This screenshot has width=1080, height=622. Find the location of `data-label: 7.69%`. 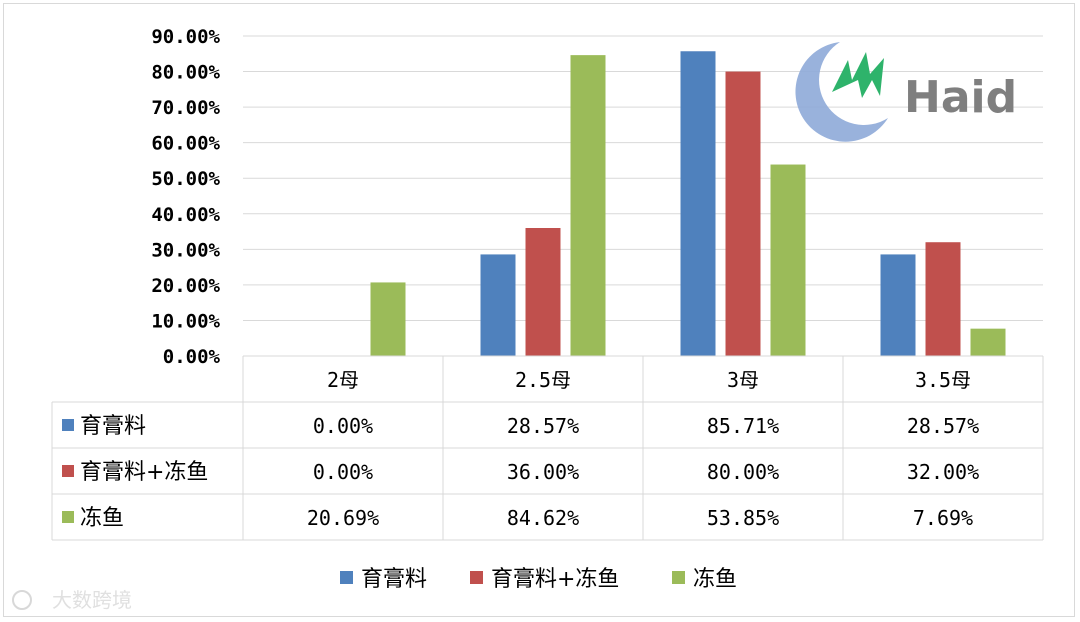

data-label: 7.69% is located at coordinates (943, 518).